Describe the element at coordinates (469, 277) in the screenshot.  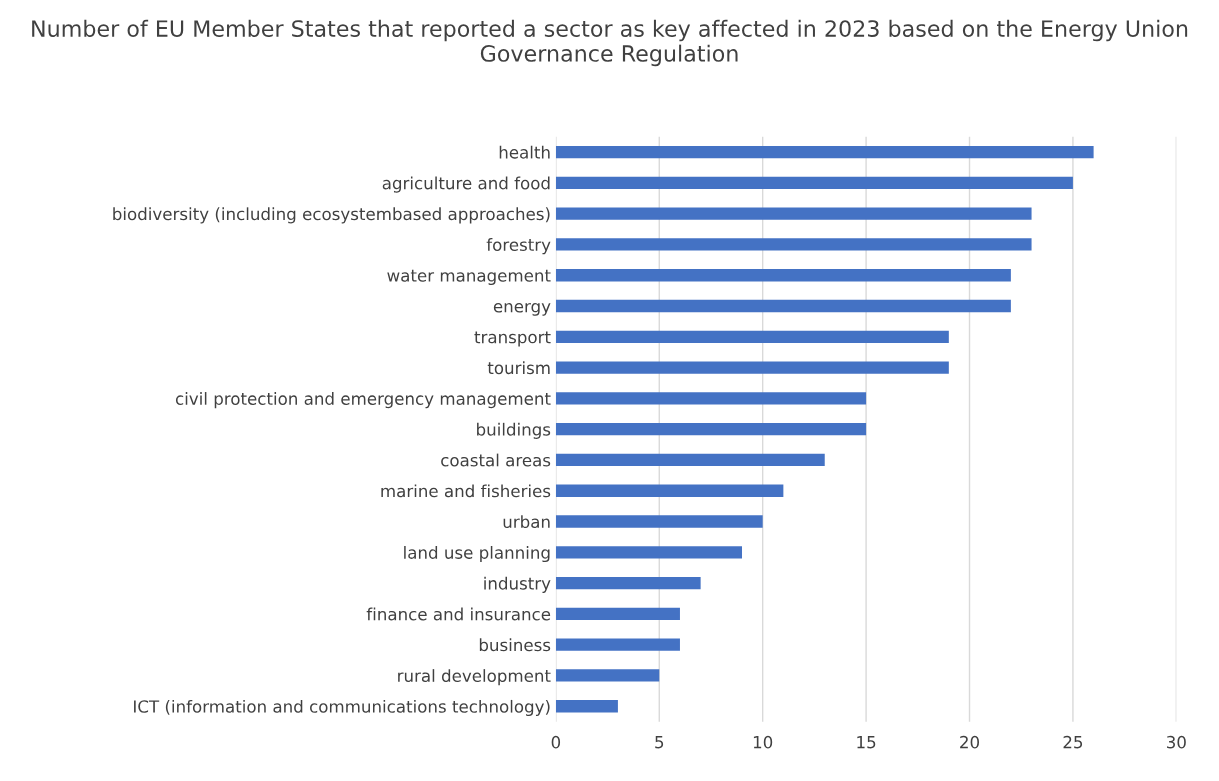
I see `y-tick-label: water management` at that location.